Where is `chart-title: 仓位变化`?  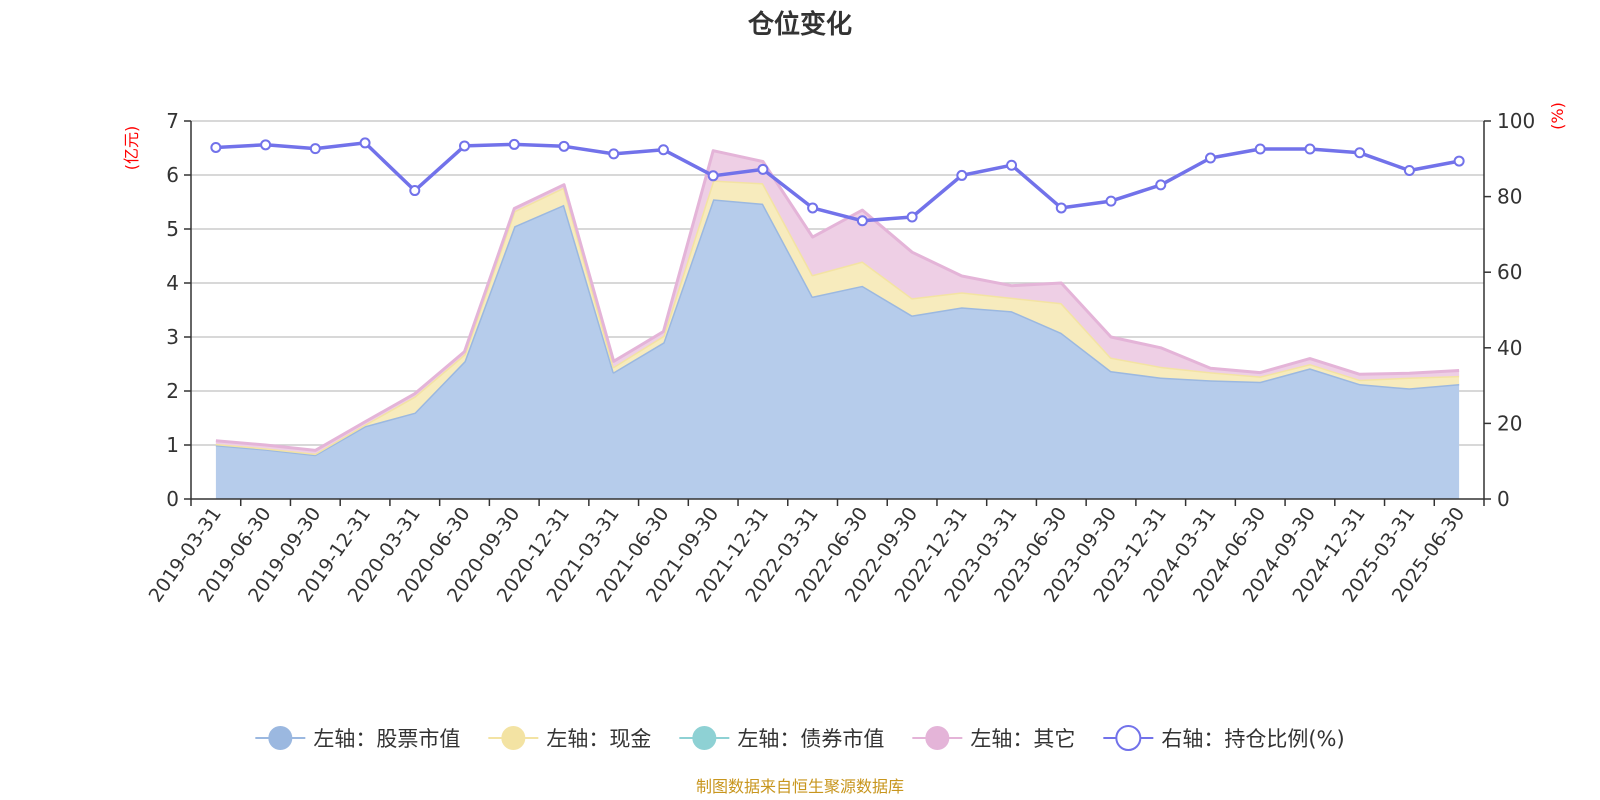
chart-title: 仓位变化 is located at coordinates (799, 24).